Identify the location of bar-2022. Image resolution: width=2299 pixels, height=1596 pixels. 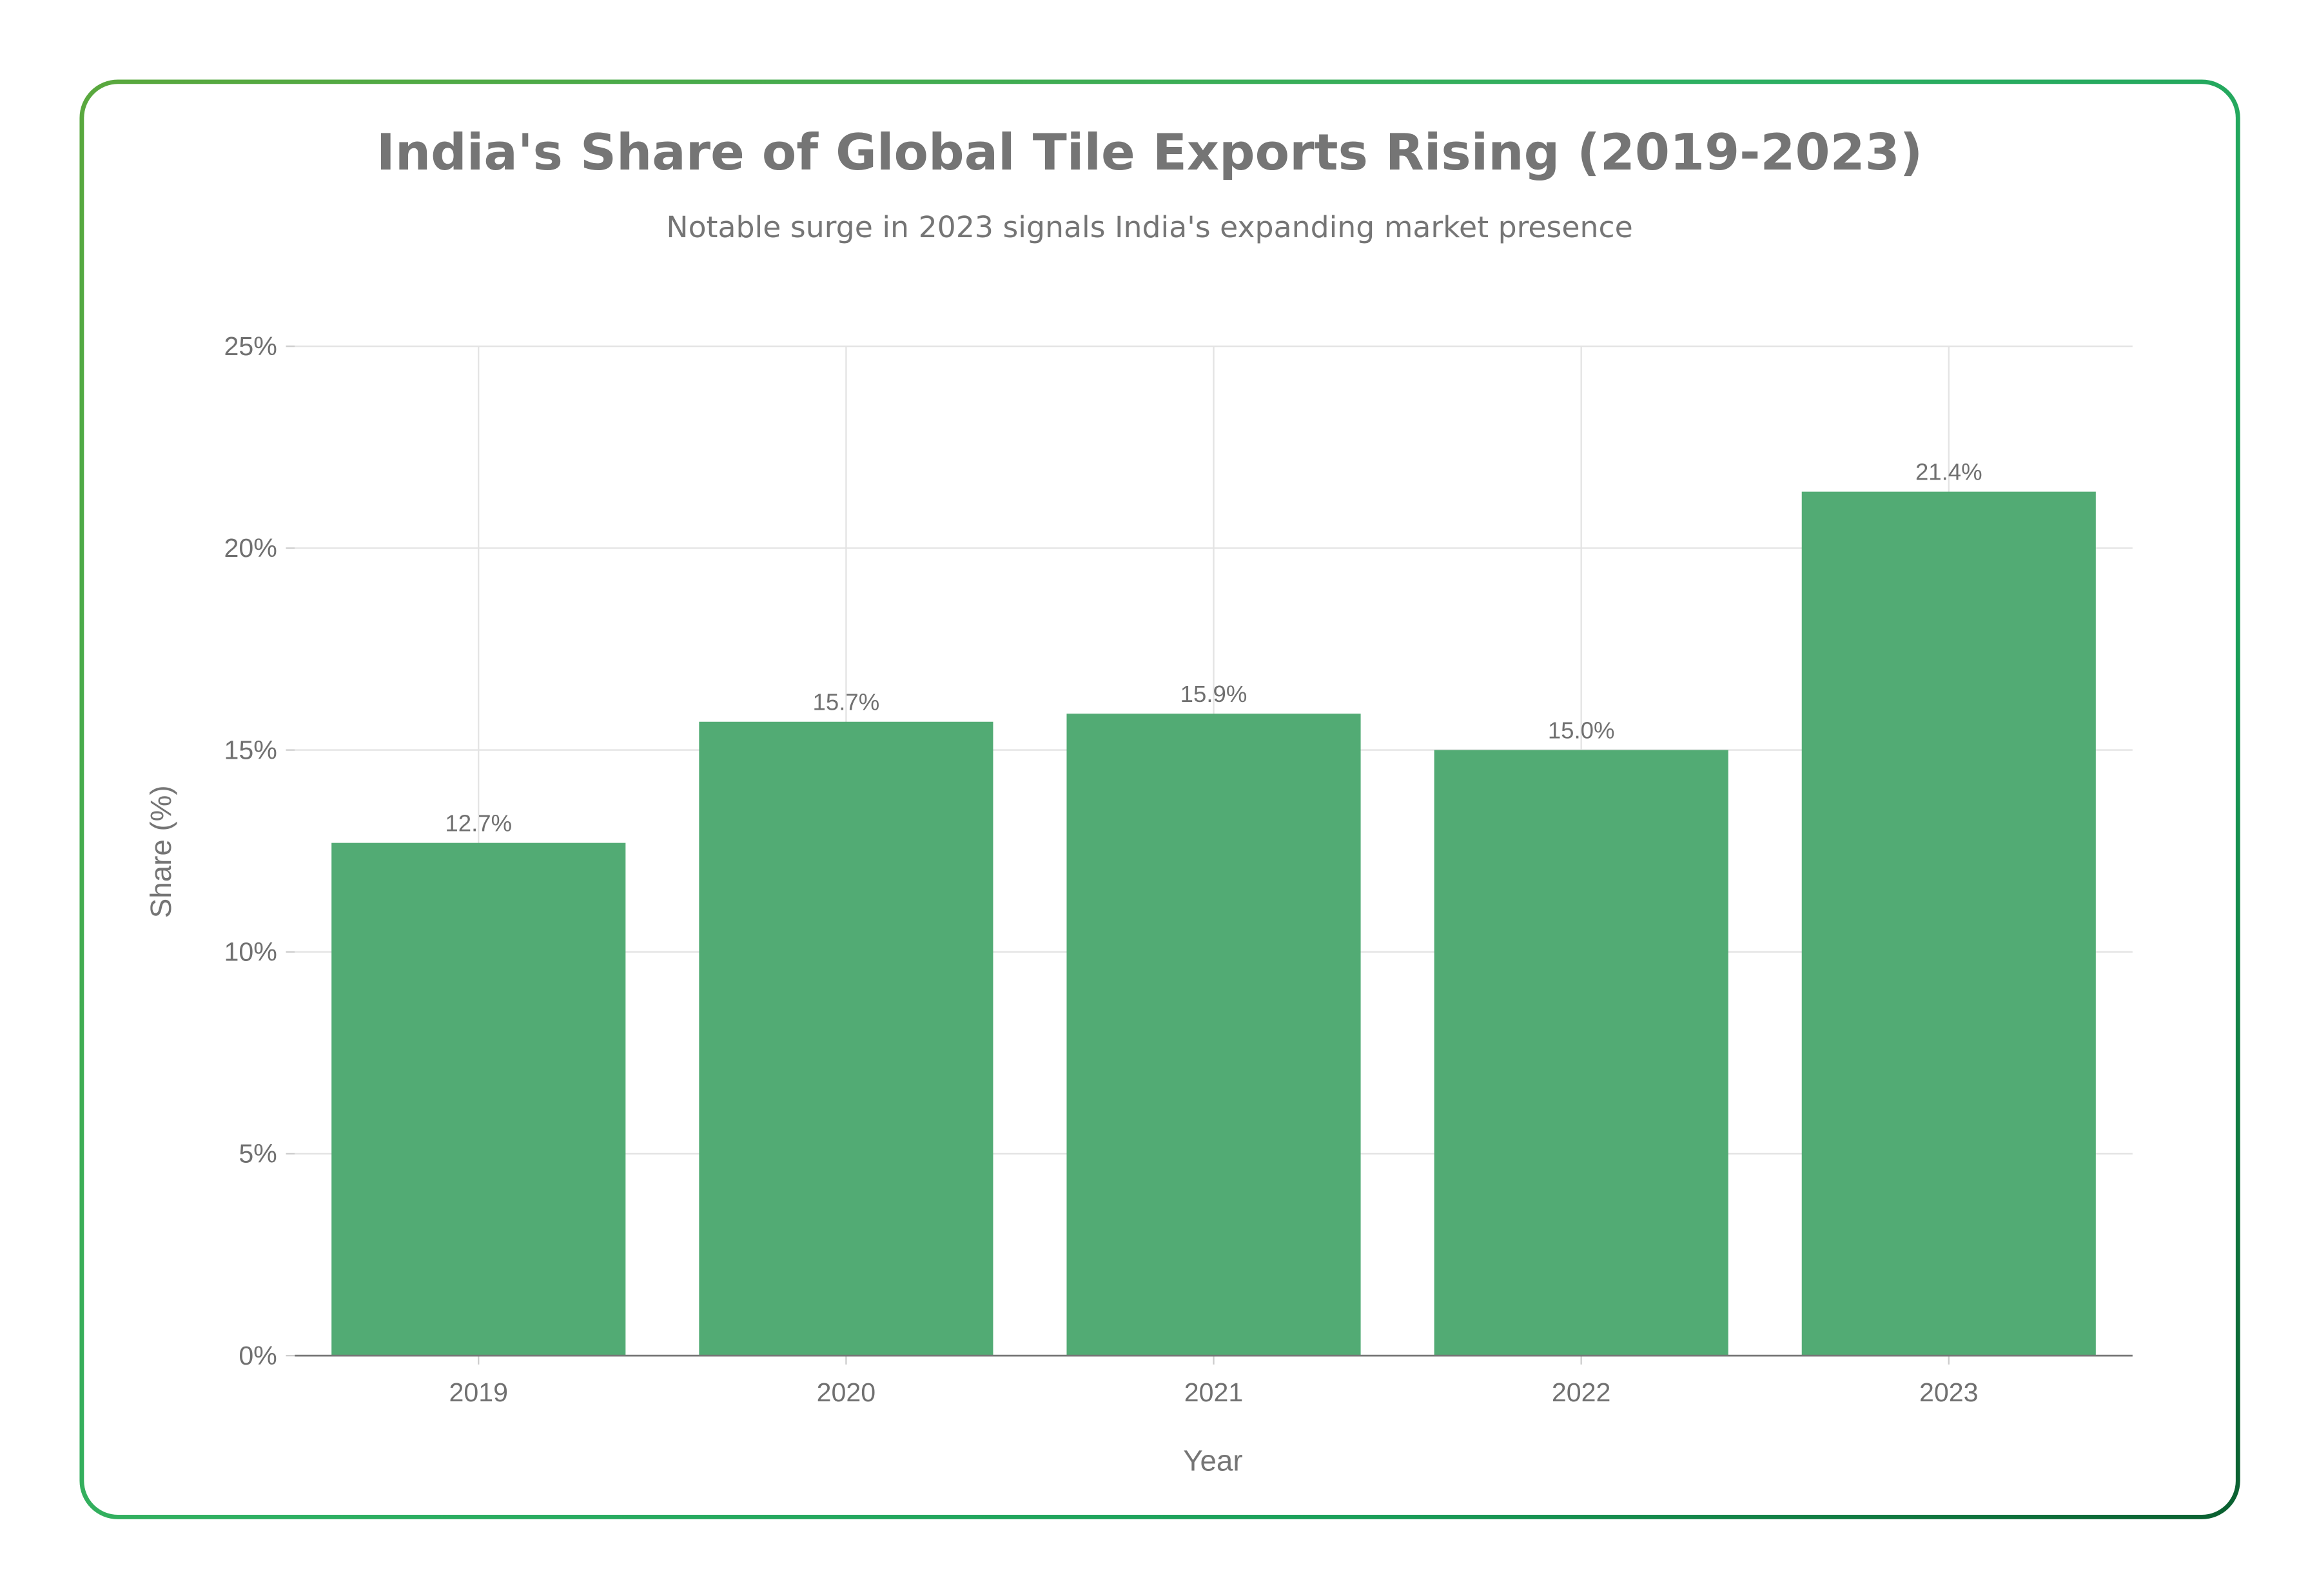
(1581, 1053).